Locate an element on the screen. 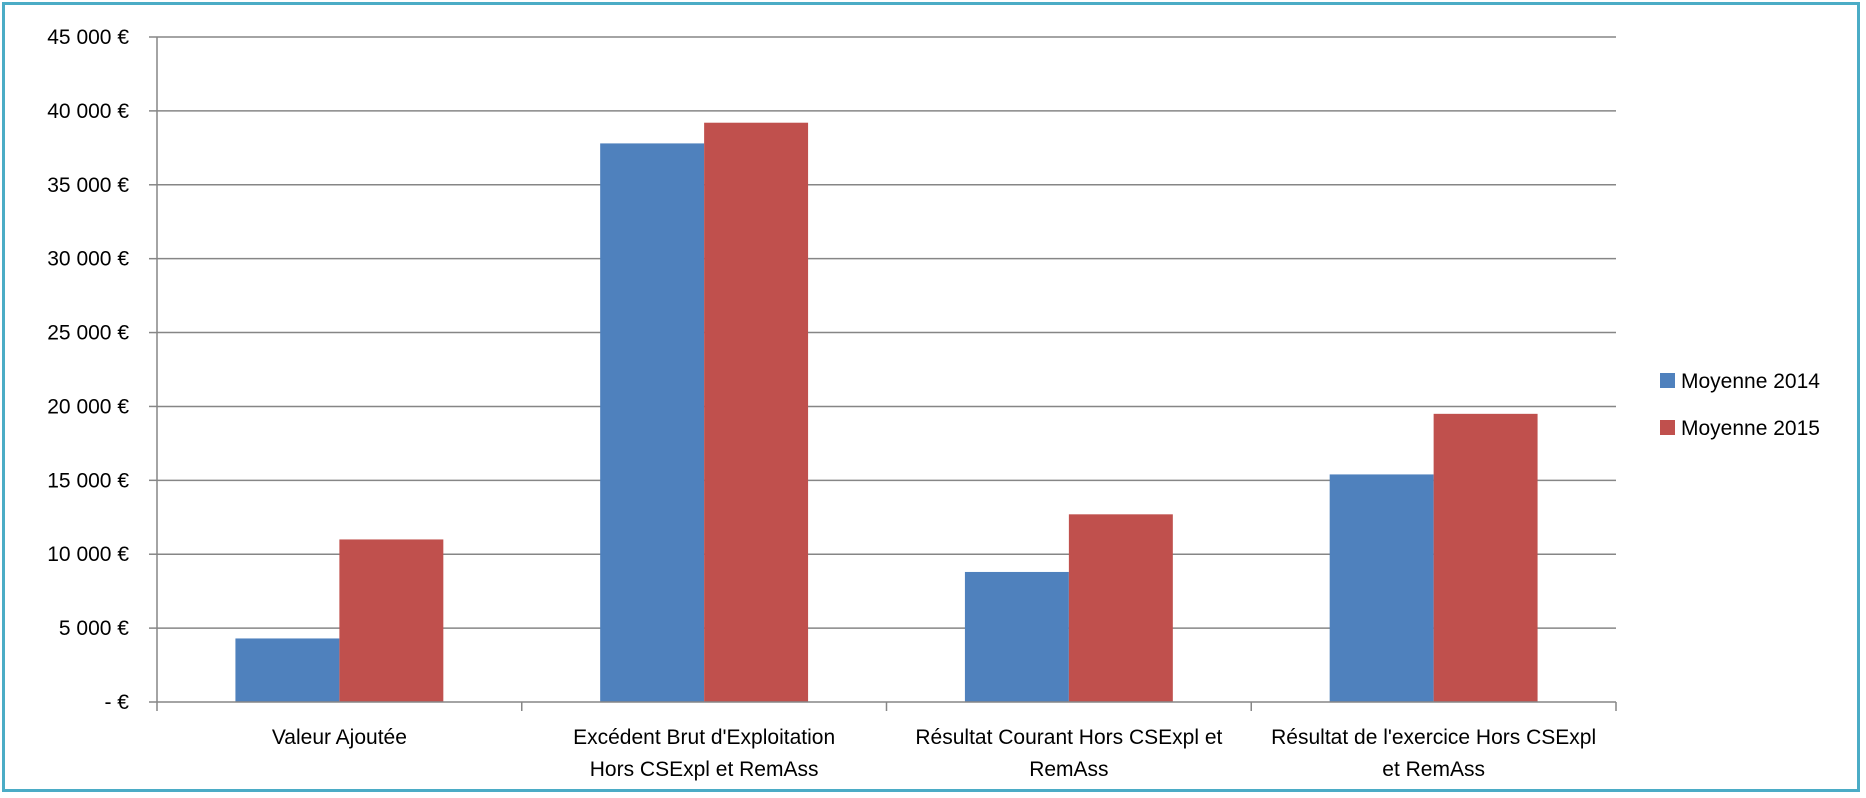  y-tick-label: 45 000 € is located at coordinates (88, 37).